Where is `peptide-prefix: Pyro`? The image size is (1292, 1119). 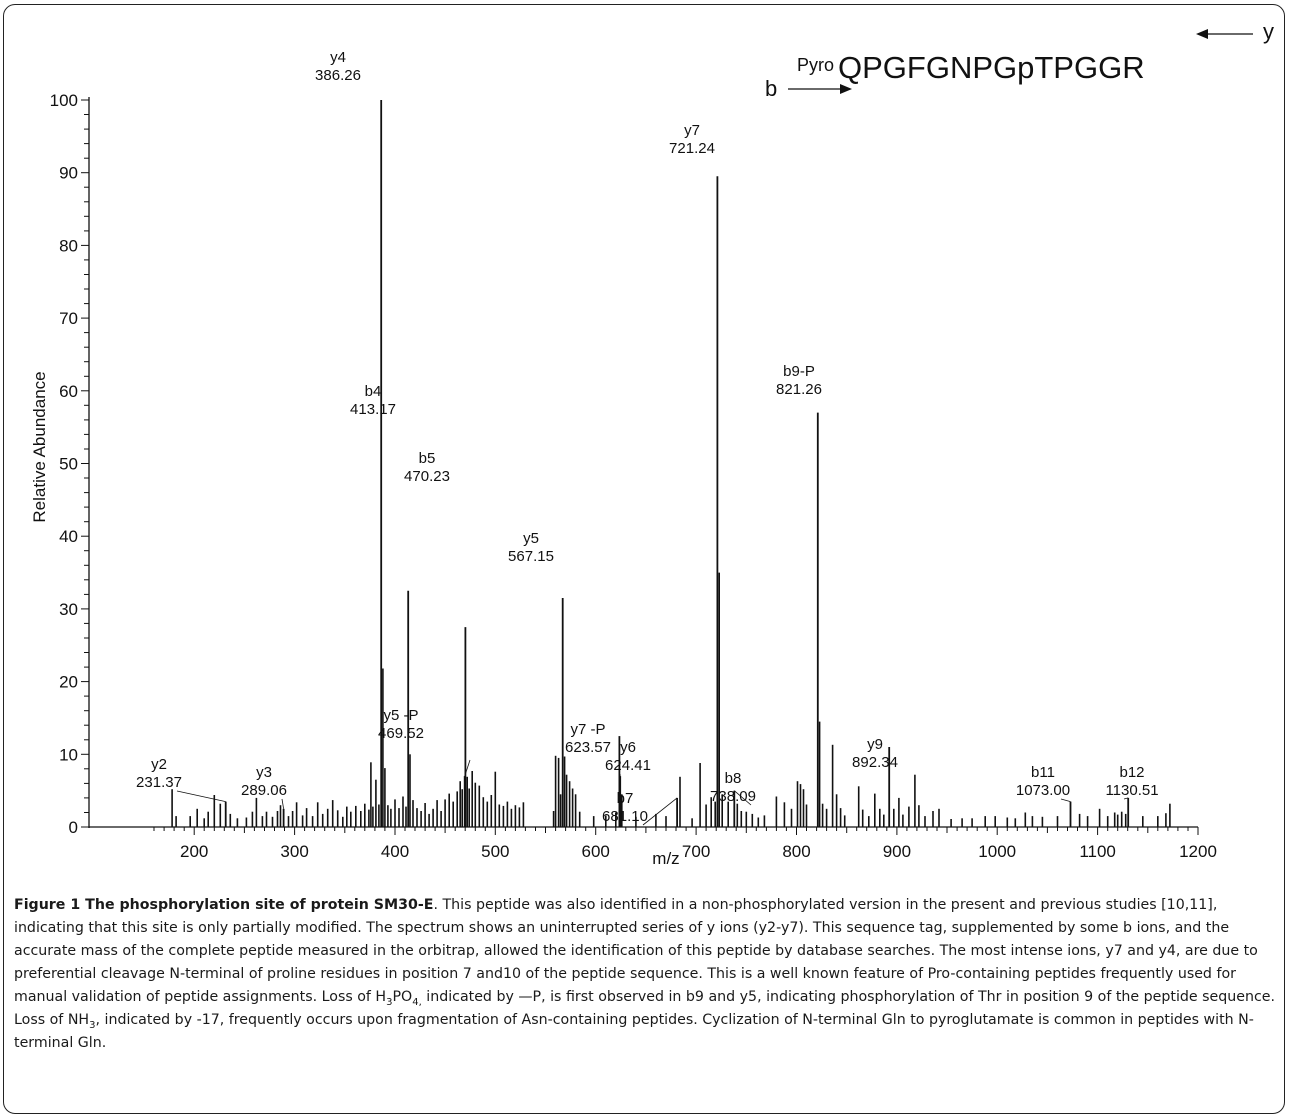 peptide-prefix: Pyro is located at coordinates (815, 65).